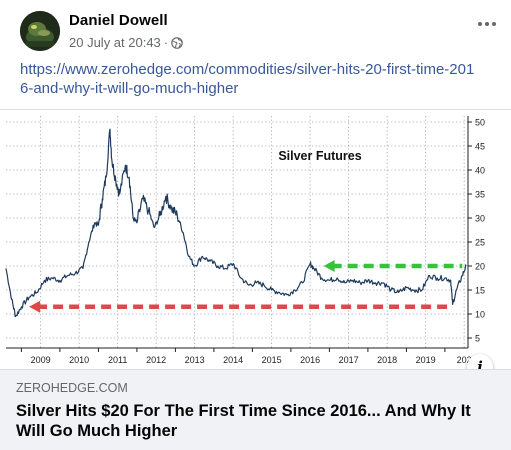  What do you see at coordinates (79, 360) in the screenshot?
I see `x-tick-label: 2010` at bounding box center [79, 360].